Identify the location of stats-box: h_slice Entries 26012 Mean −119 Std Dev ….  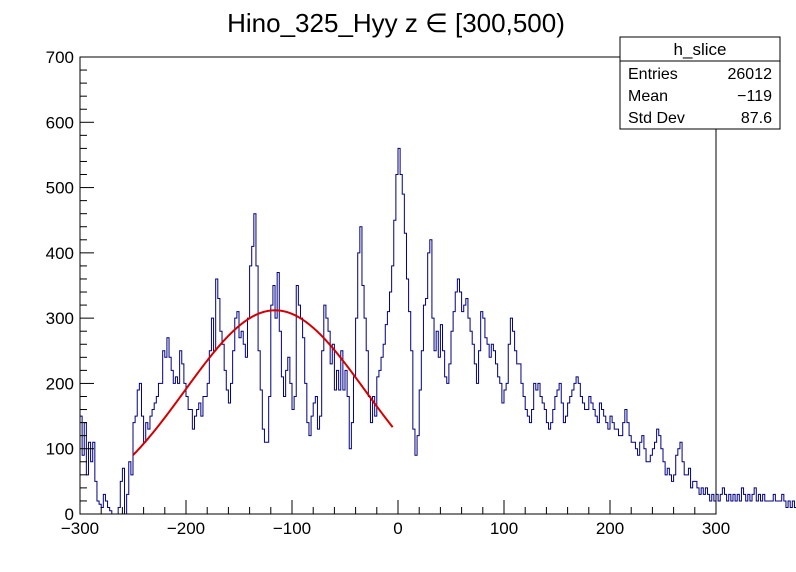
(700, 83).